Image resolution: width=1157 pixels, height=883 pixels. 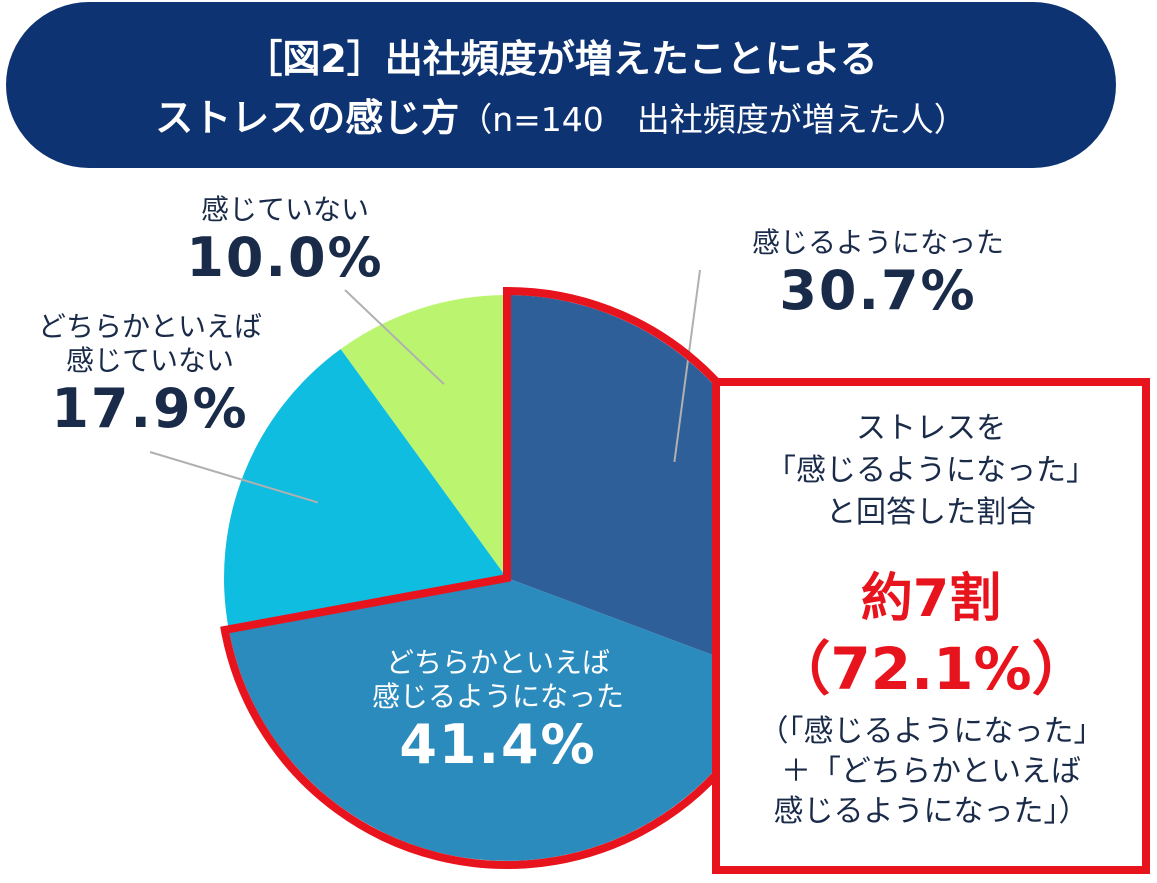 What do you see at coordinates (877, 242) in the screenshot?
I see `slice-1-name: 感じるようになった` at bounding box center [877, 242].